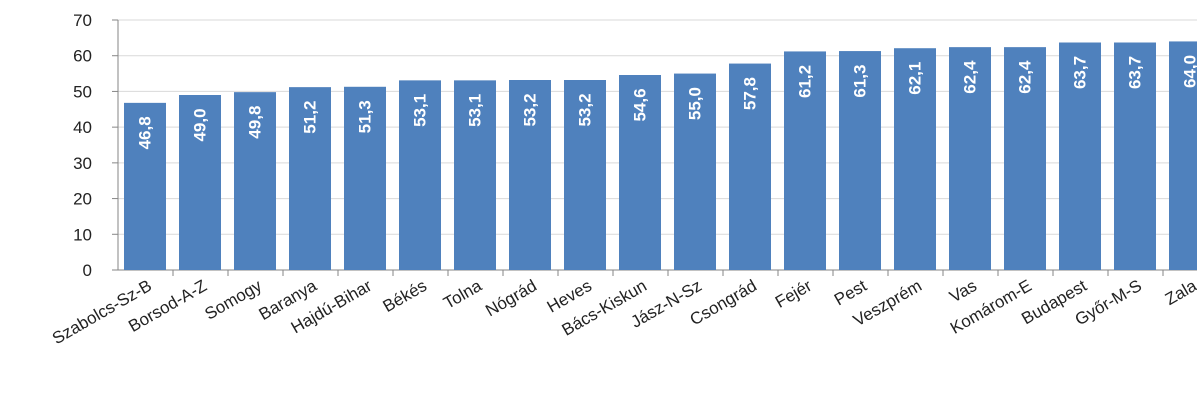 This screenshot has height=414, width=1197. I want to click on y-tick-label: 50, so click(82, 91).